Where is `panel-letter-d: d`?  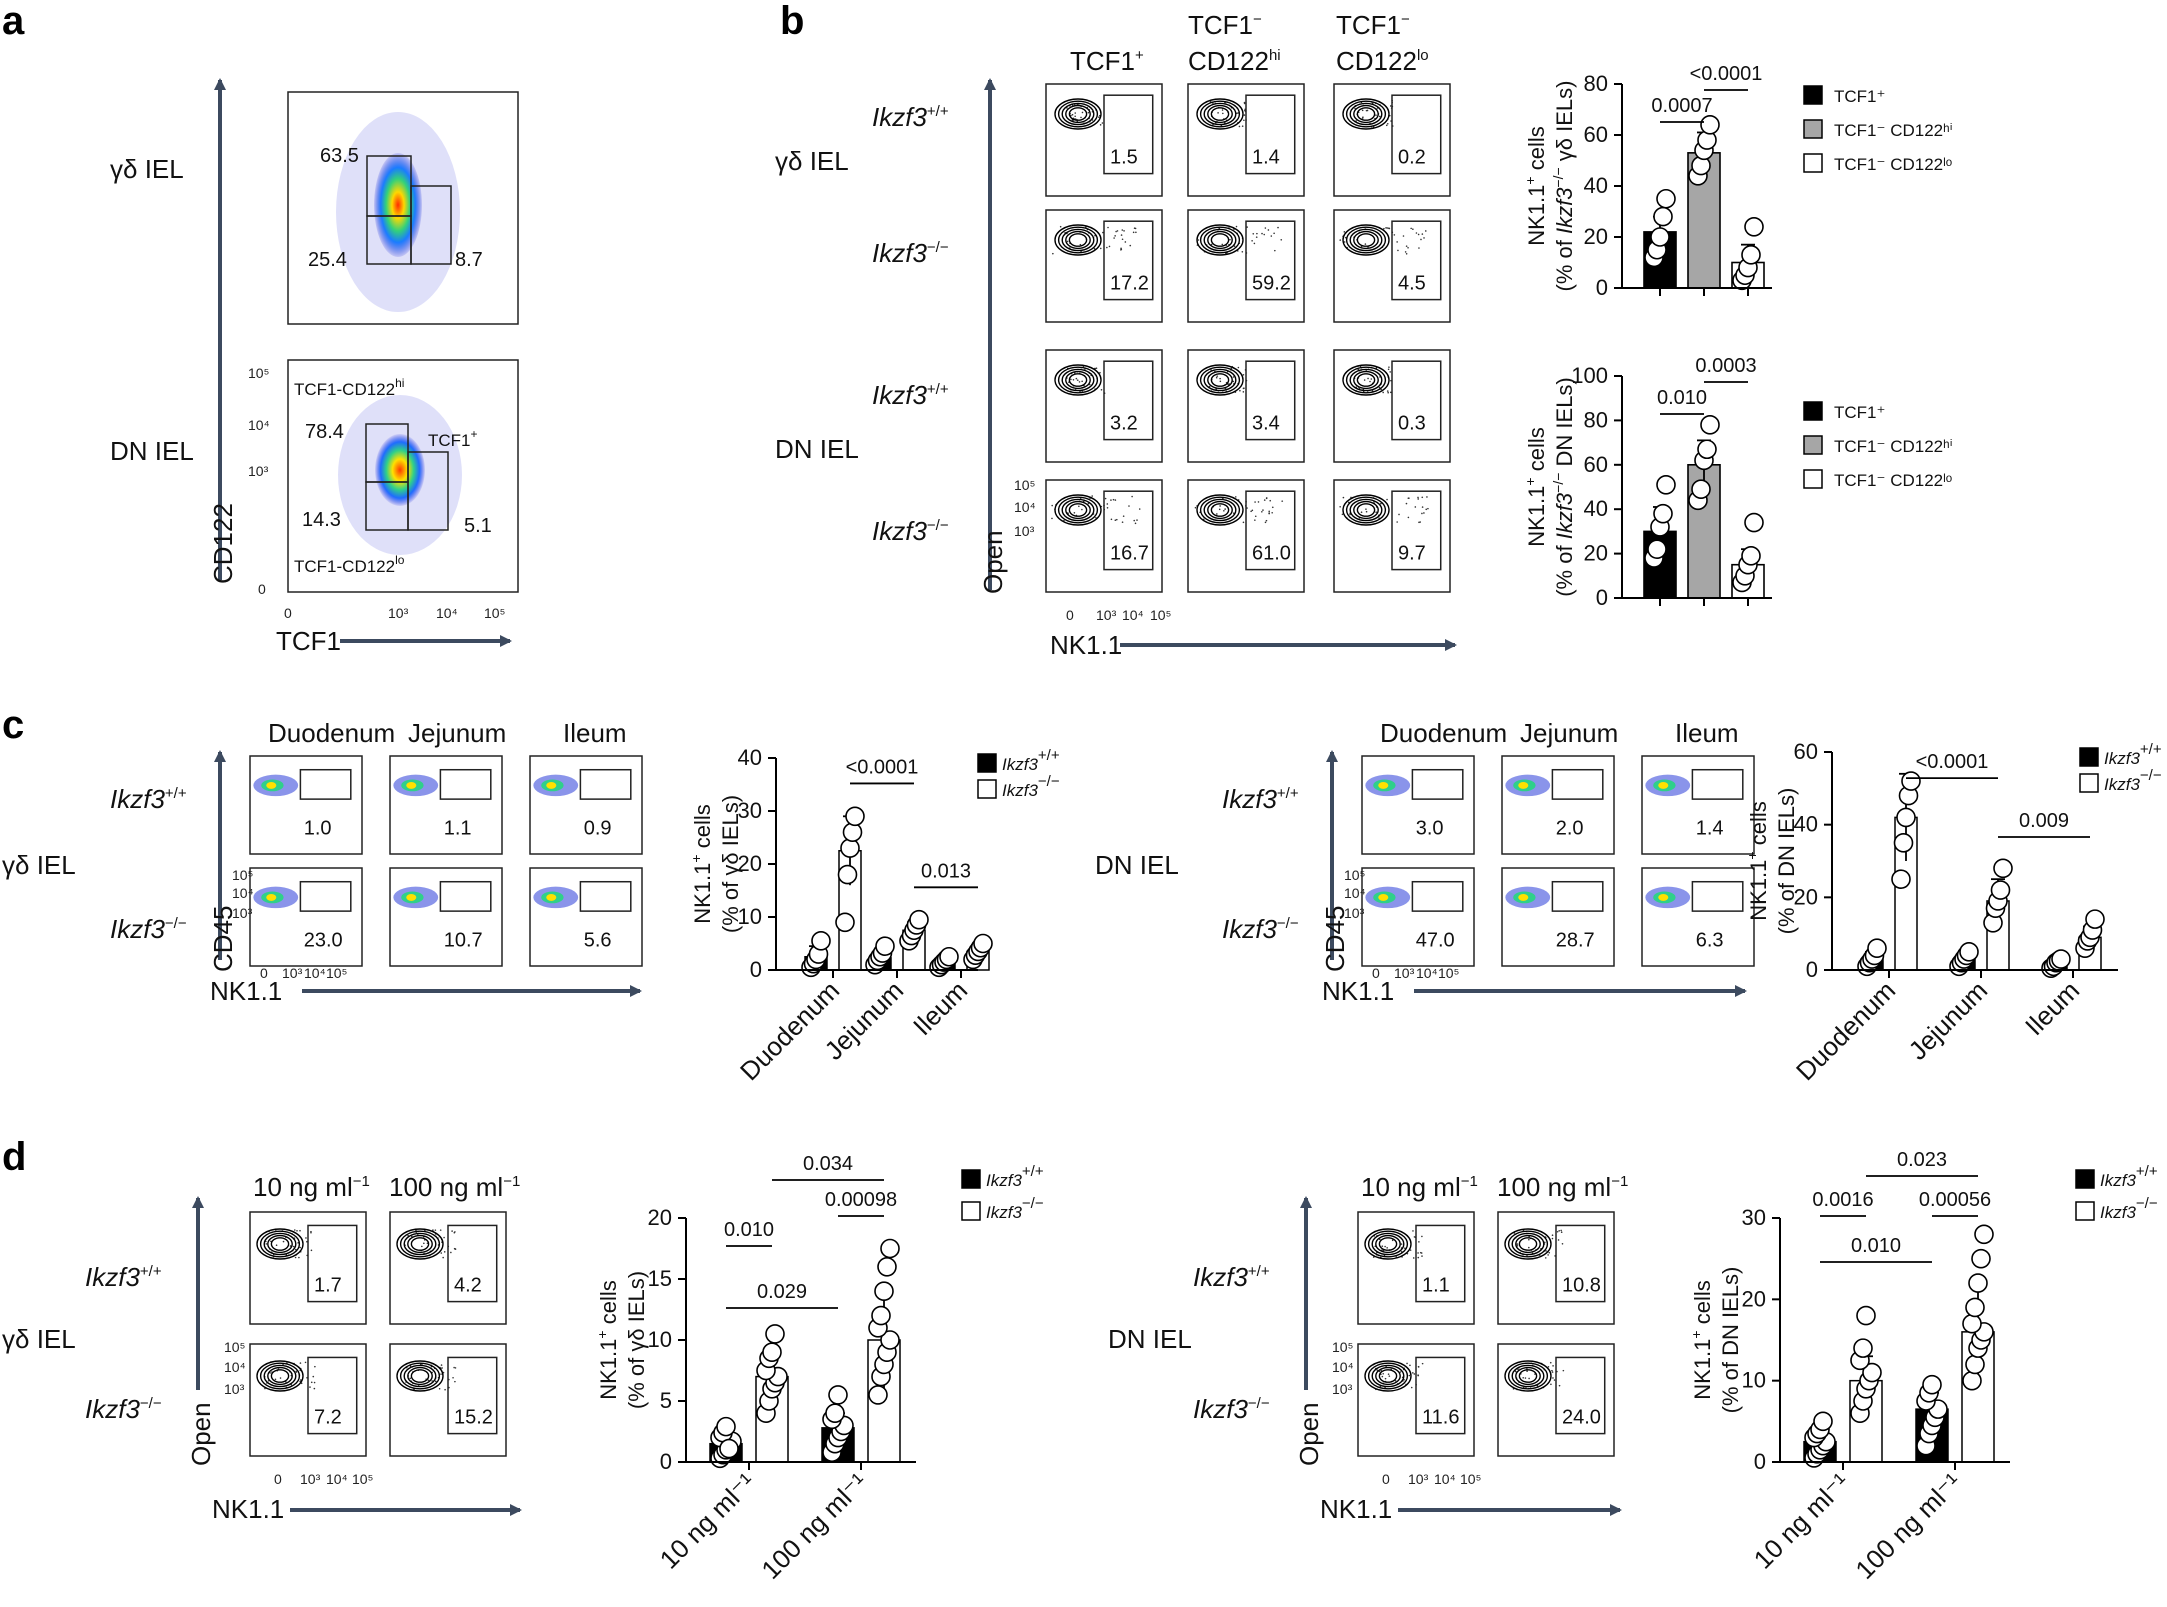
panel-letter-d: d is located at coordinates (14, 1157).